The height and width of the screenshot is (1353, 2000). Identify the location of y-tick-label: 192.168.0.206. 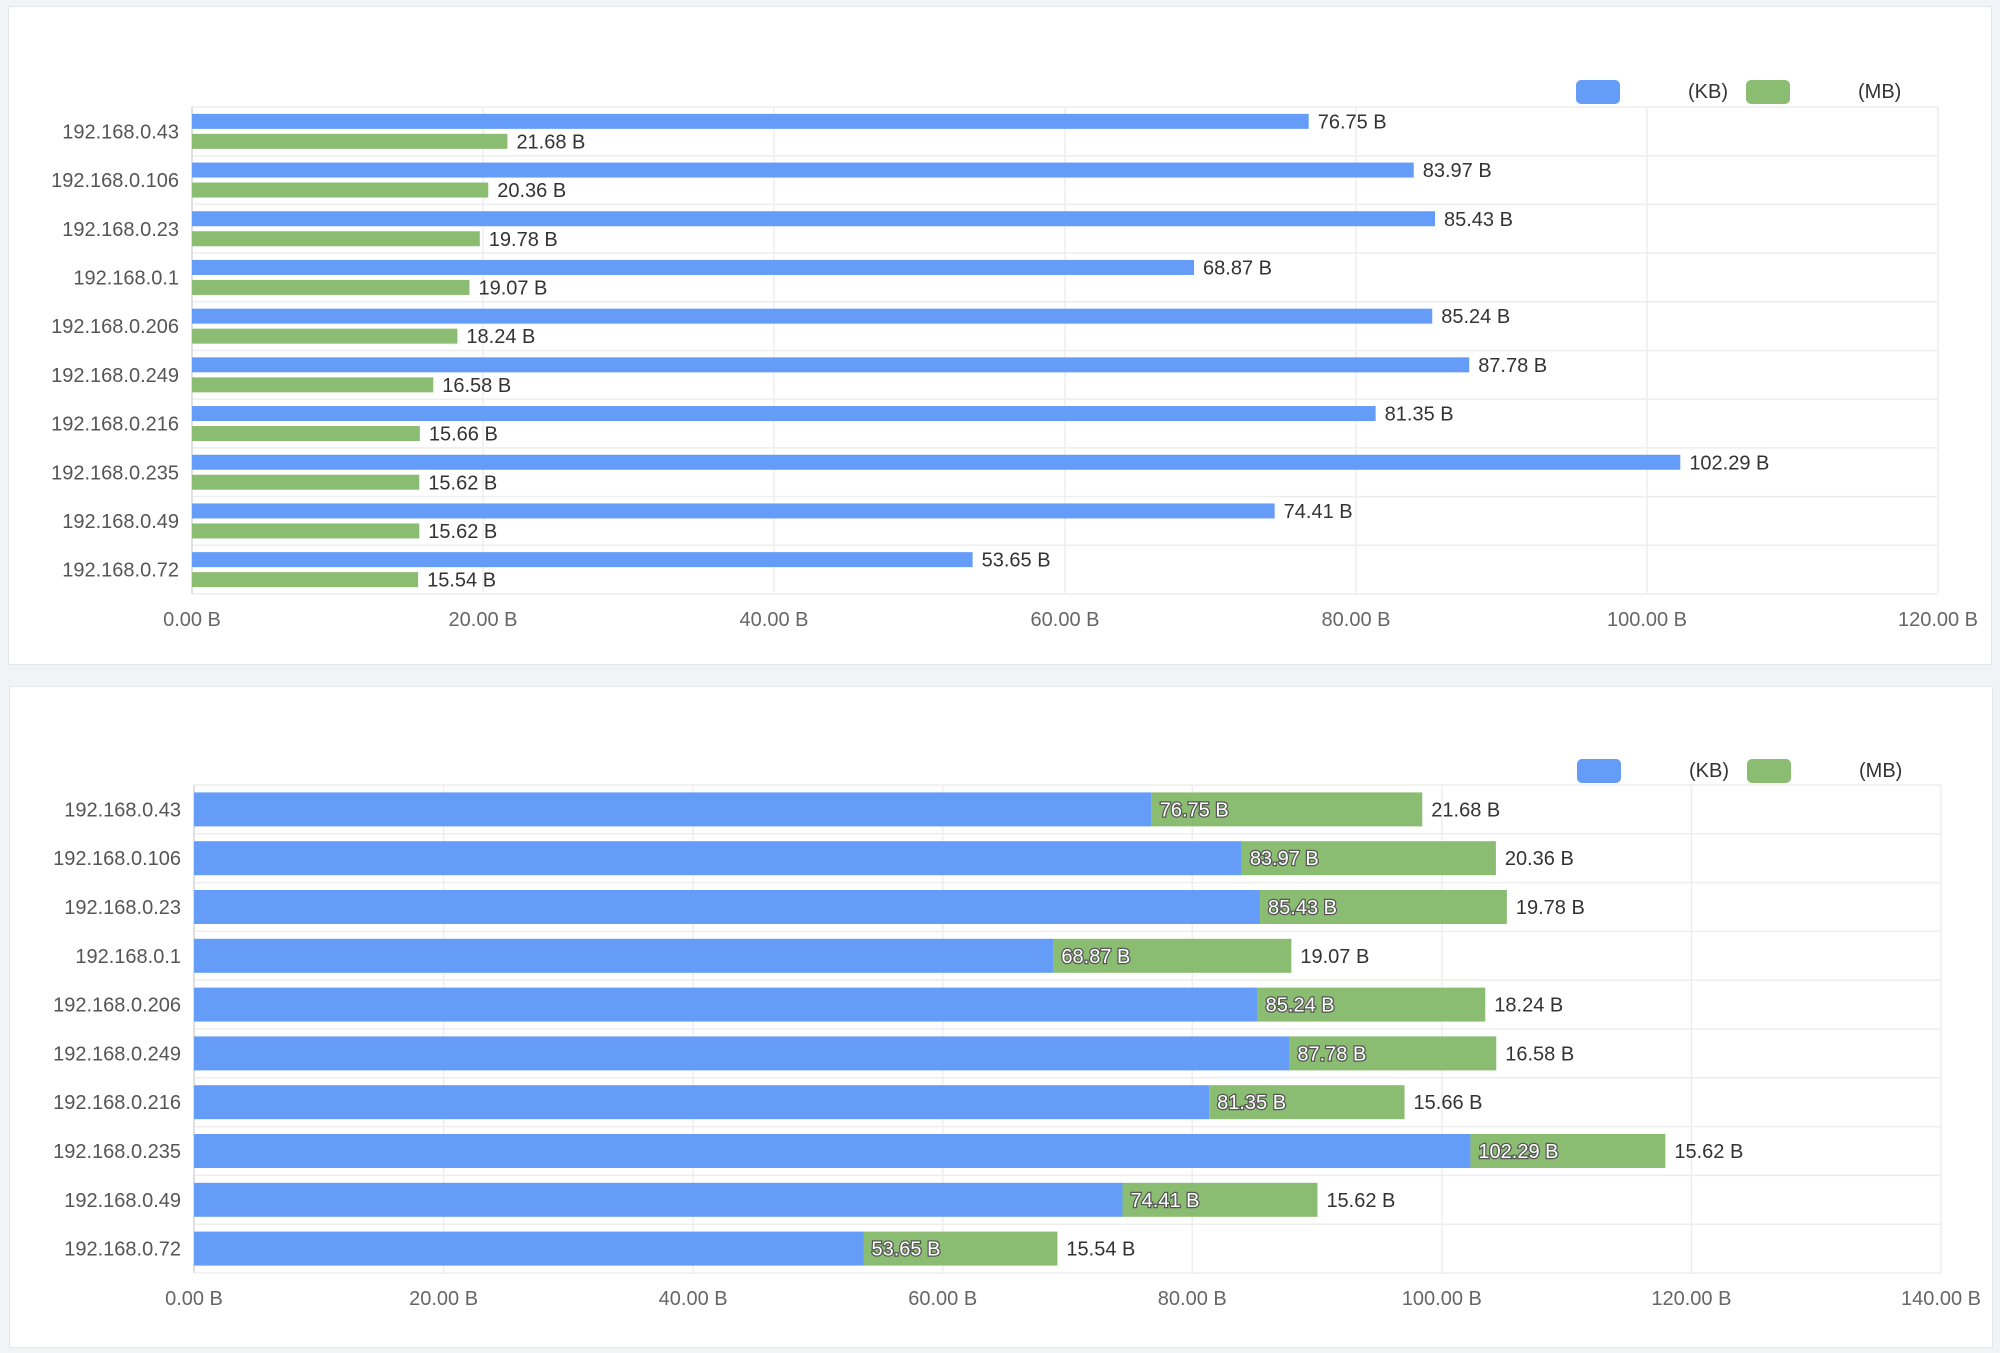
(115, 327).